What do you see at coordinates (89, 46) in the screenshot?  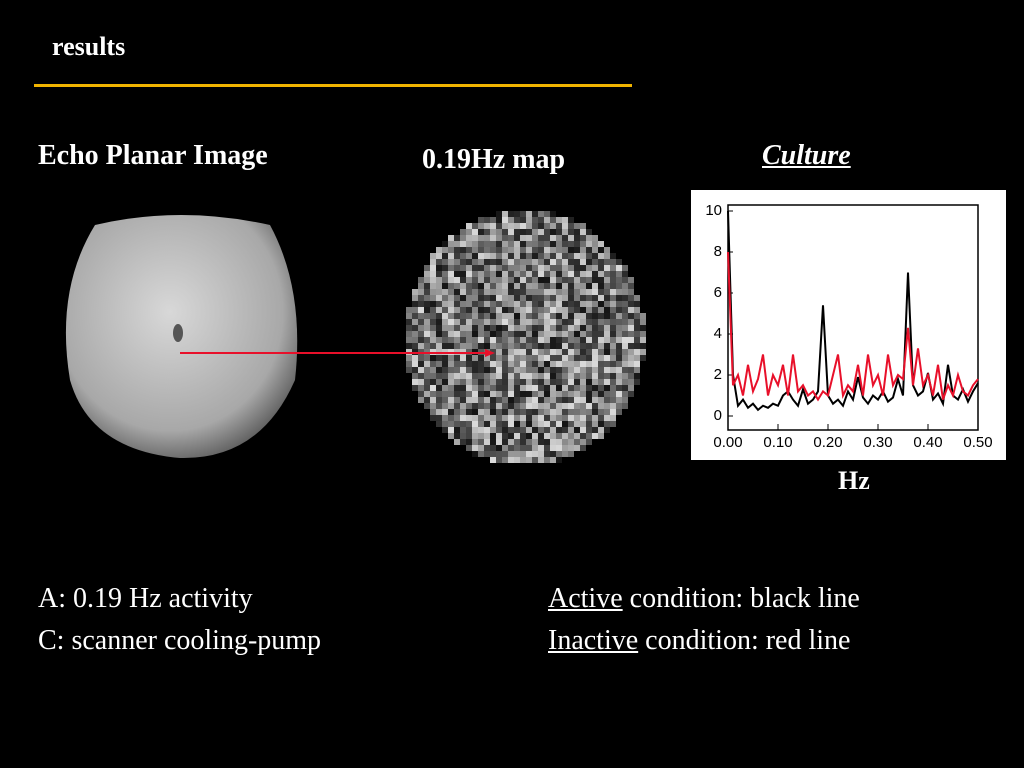 I see `slide-title: results` at bounding box center [89, 46].